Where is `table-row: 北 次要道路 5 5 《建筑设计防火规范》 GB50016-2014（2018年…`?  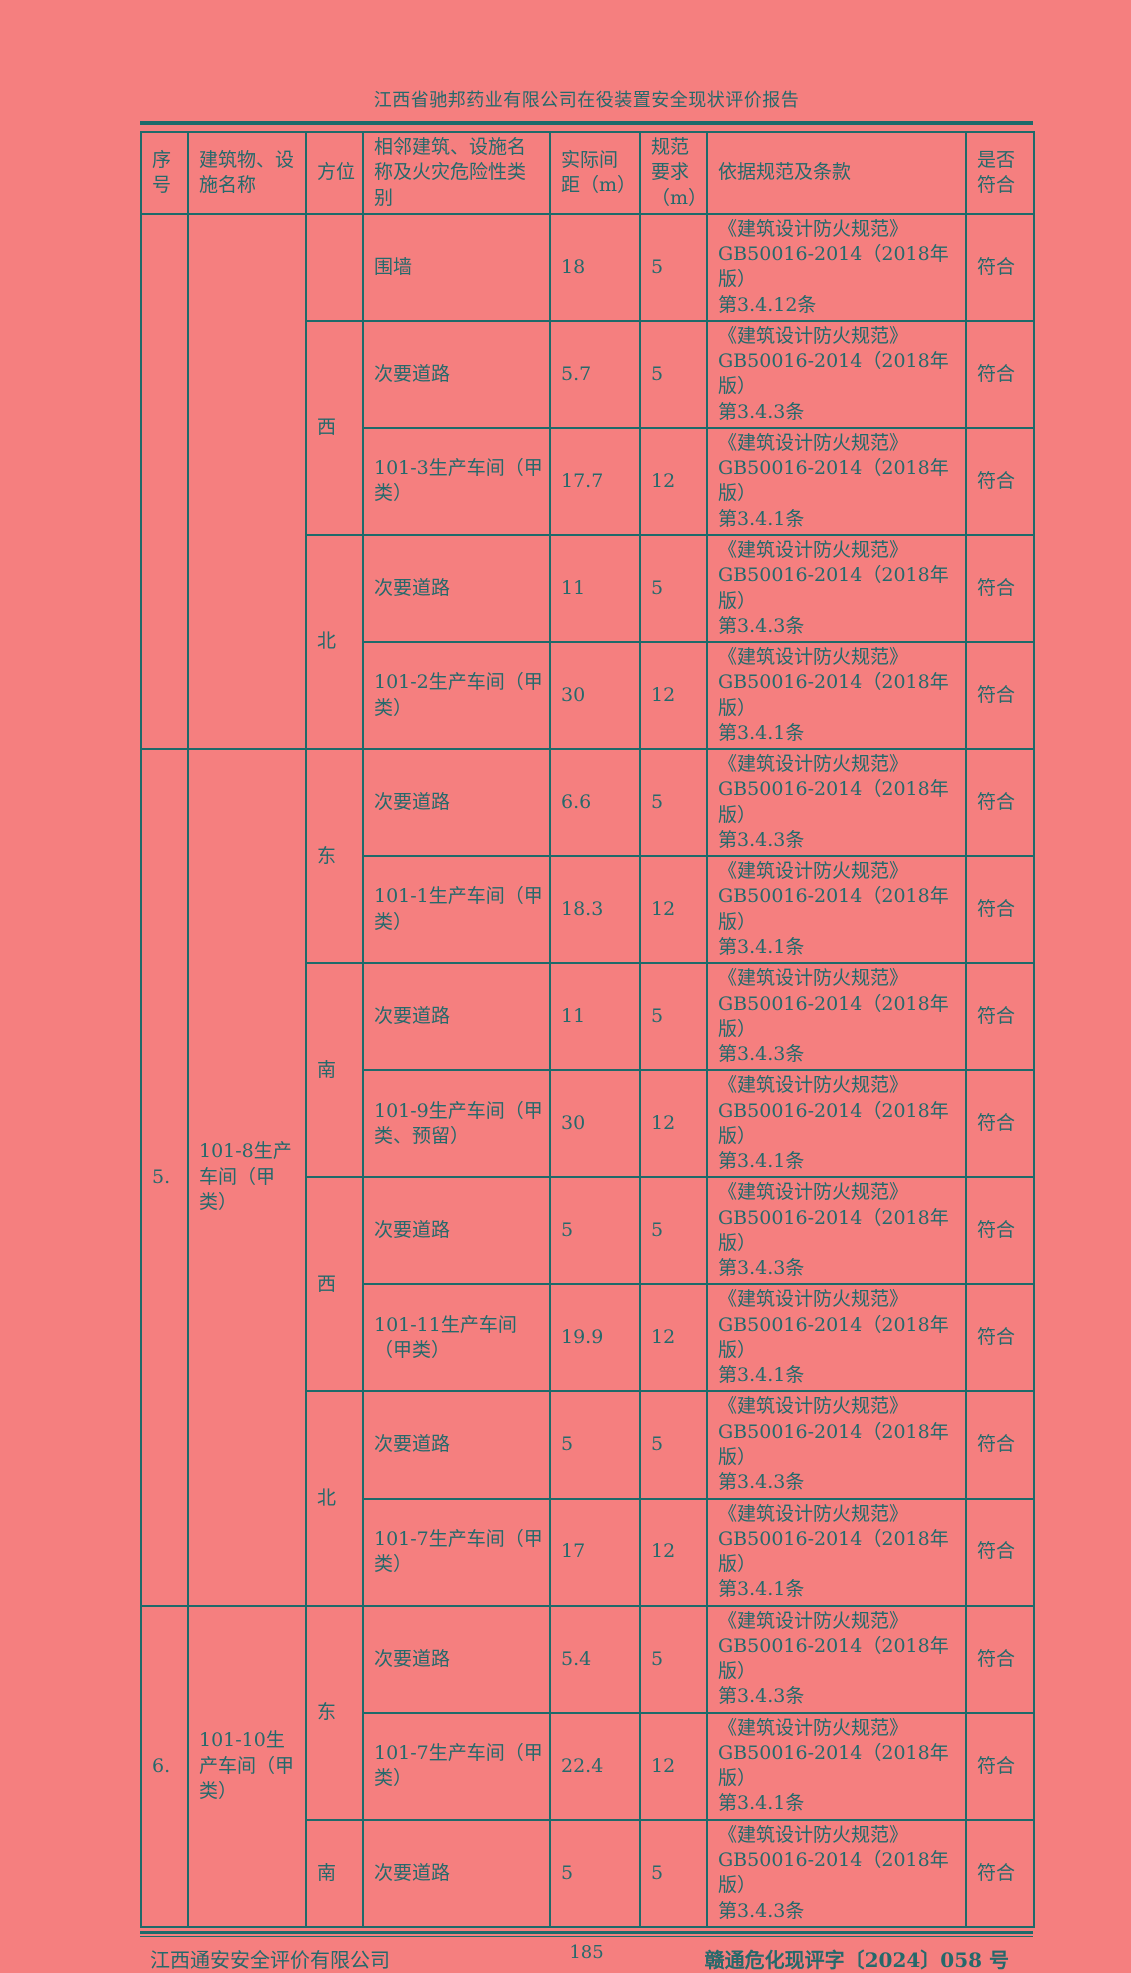
table-row: 北 次要道路 5 5 《建筑设计防火规范》 GB50016-2014（2018年… is located at coordinates (588, 1498).